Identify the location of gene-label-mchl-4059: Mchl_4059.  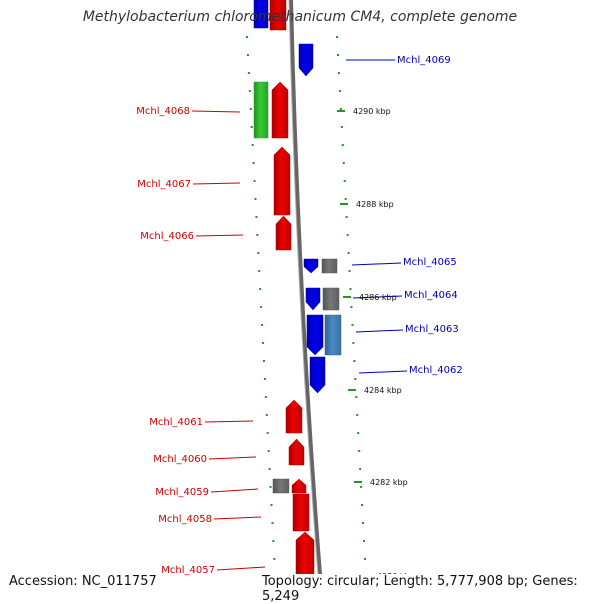
(182, 492).